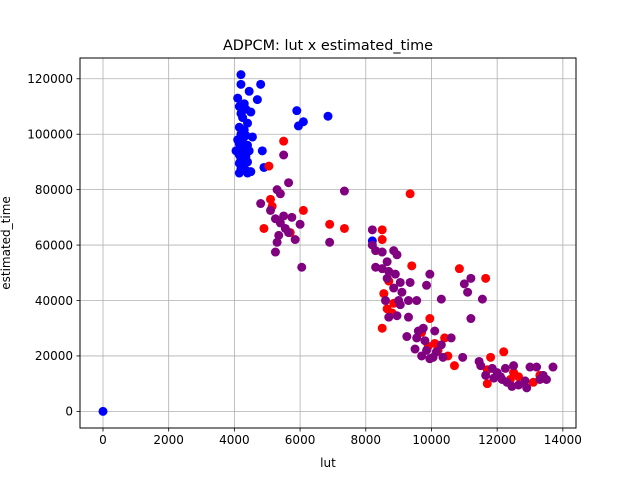 Image resolution: width=640 pixels, height=484 pixels. I want to click on y-tick-label: 120000, so click(50, 79).